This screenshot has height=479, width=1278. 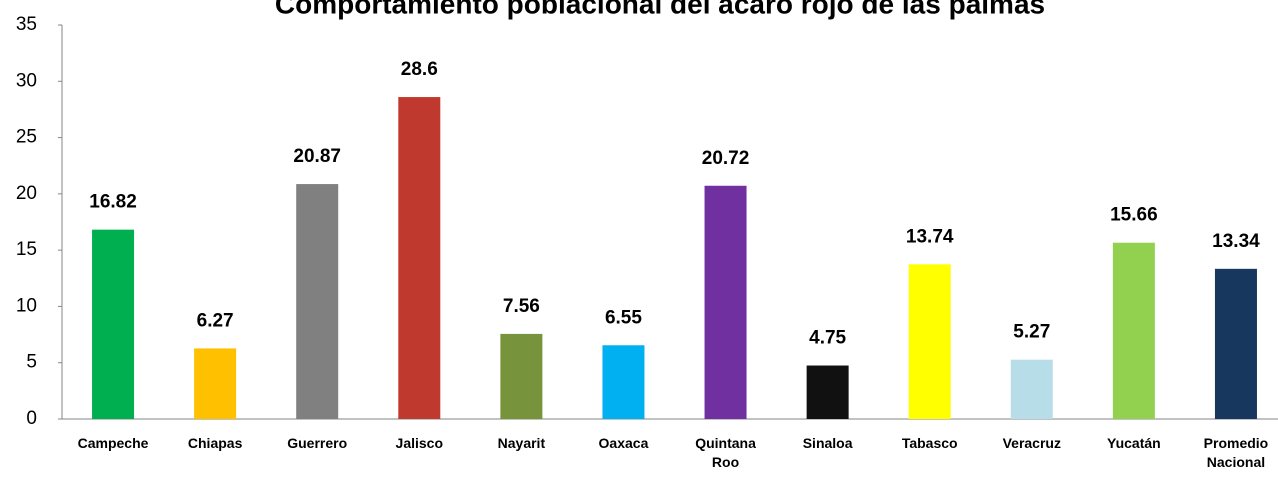 I want to click on data-label: 20.72, so click(x=726, y=158).